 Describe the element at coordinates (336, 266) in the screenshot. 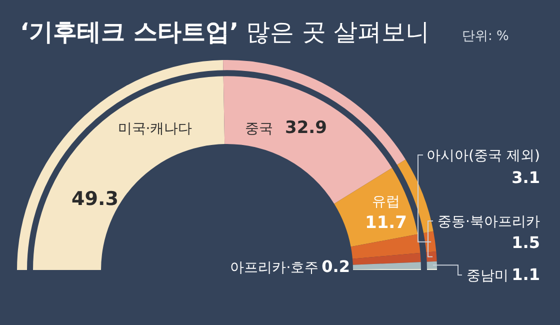

I see `data-label: 0.2` at that location.